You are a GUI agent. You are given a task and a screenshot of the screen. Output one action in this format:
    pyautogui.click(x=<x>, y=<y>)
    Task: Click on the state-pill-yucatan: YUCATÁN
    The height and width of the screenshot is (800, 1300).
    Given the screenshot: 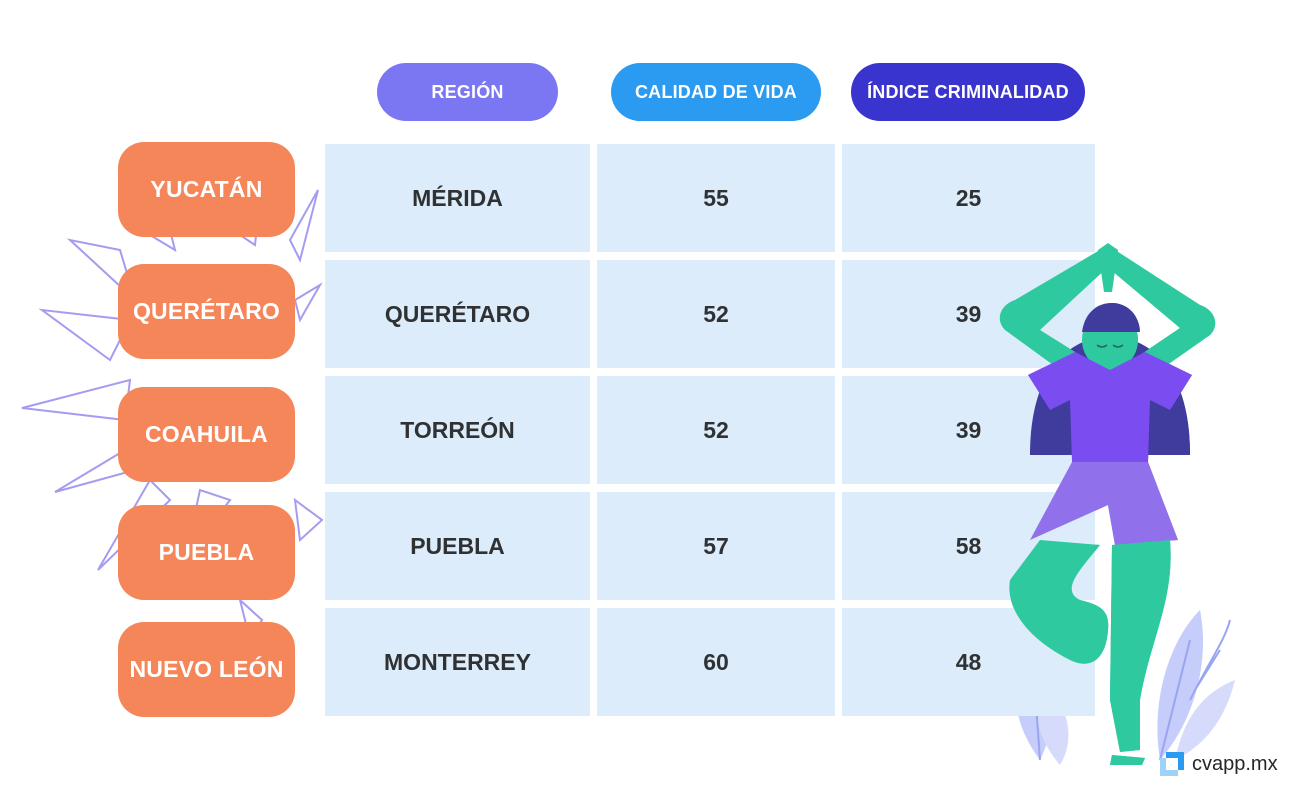 What is the action you would take?
    pyautogui.click(x=206, y=189)
    